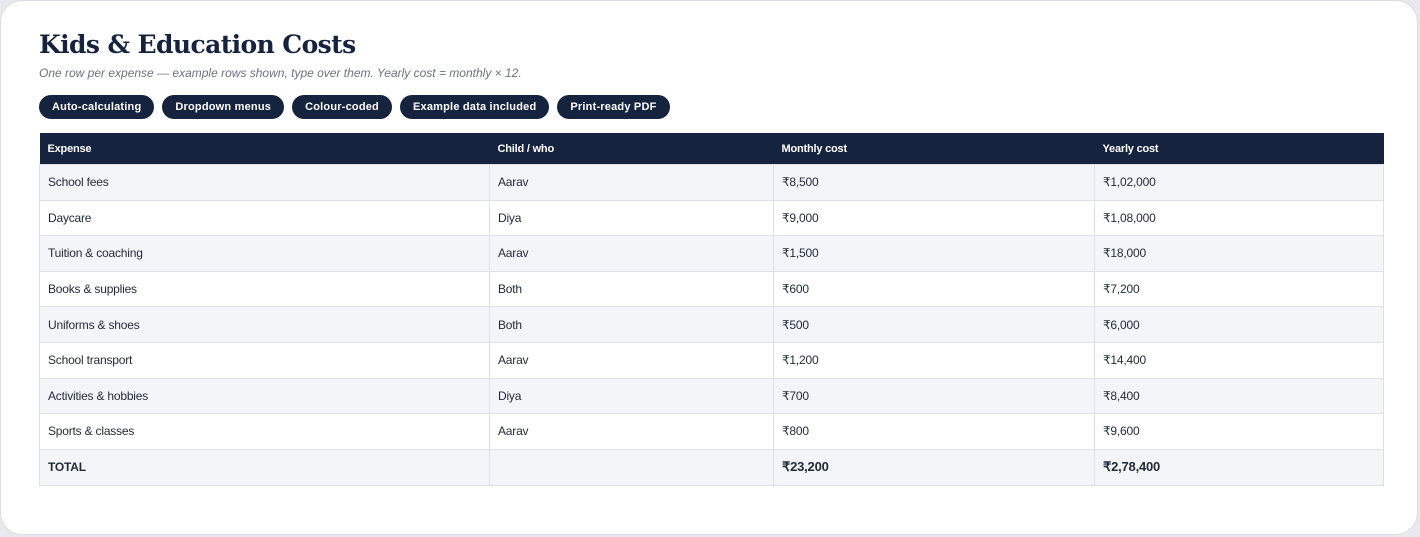 The image size is (1420, 537). What do you see at coordinates (934, 253) in the screenshot?
I see `monthly-cost-cell: ₹1,500` at bounding box center [934, 253].